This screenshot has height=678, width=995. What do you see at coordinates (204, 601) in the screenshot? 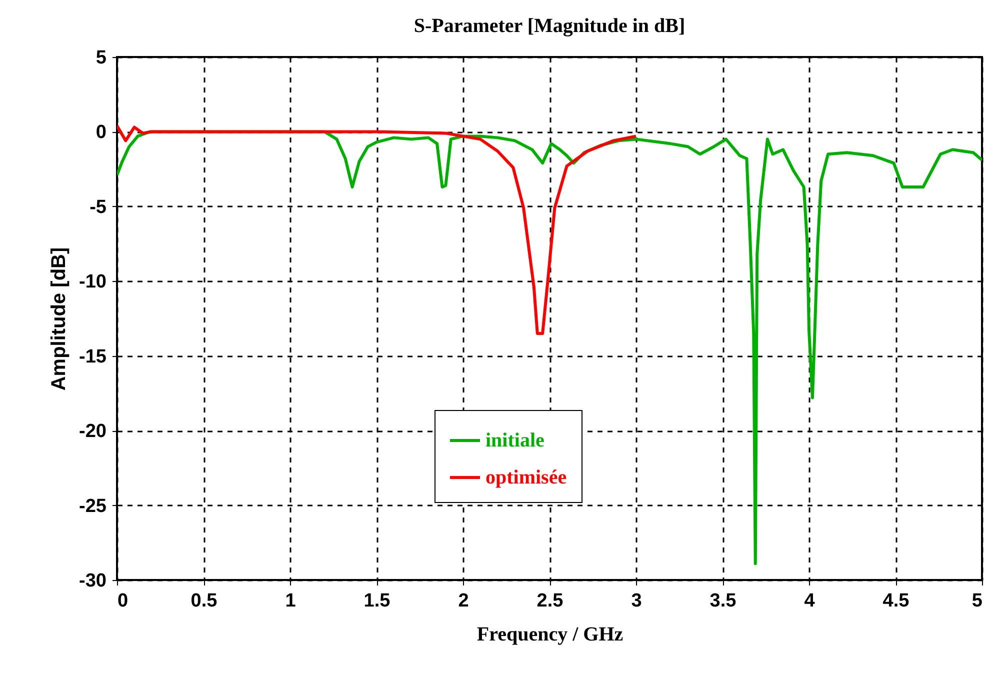
I see `x-tick-label: 0.5` at bounding box center [204, 601].